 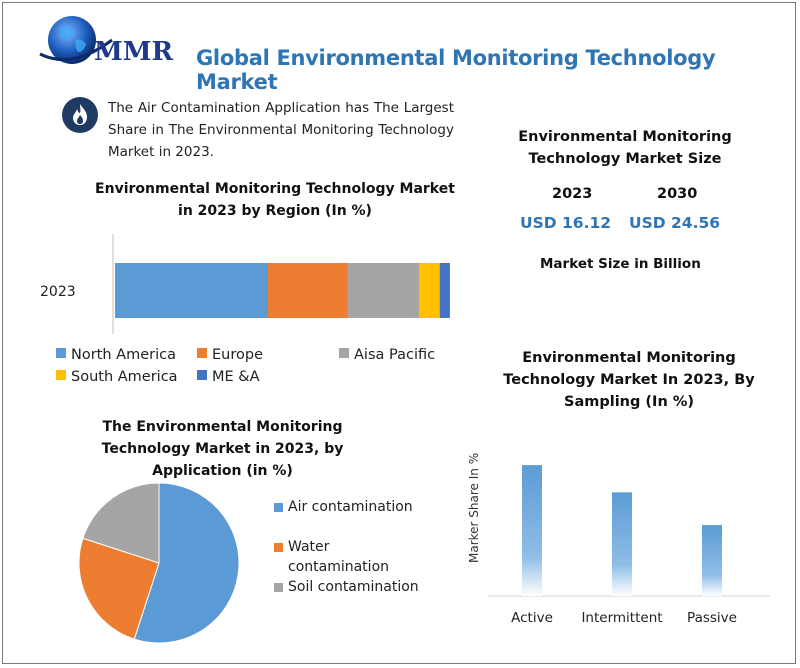 I want to click on application-chart-title-line: The Environmental Monitoring, so click(x=222, y=427).